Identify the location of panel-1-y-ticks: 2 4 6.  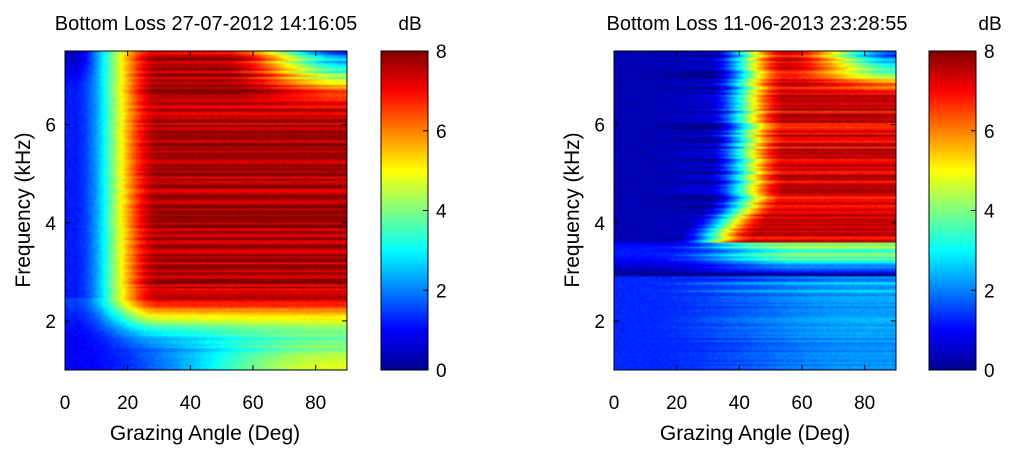
(196, 224).